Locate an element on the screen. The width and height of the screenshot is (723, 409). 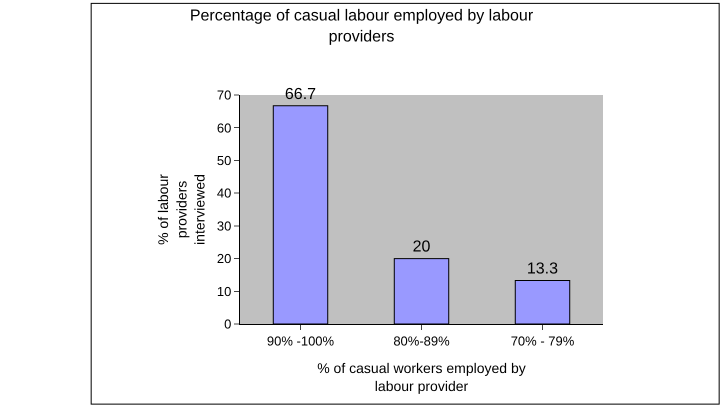
x-tick-label: 70% - 79% is located at coordinates (542, 341).